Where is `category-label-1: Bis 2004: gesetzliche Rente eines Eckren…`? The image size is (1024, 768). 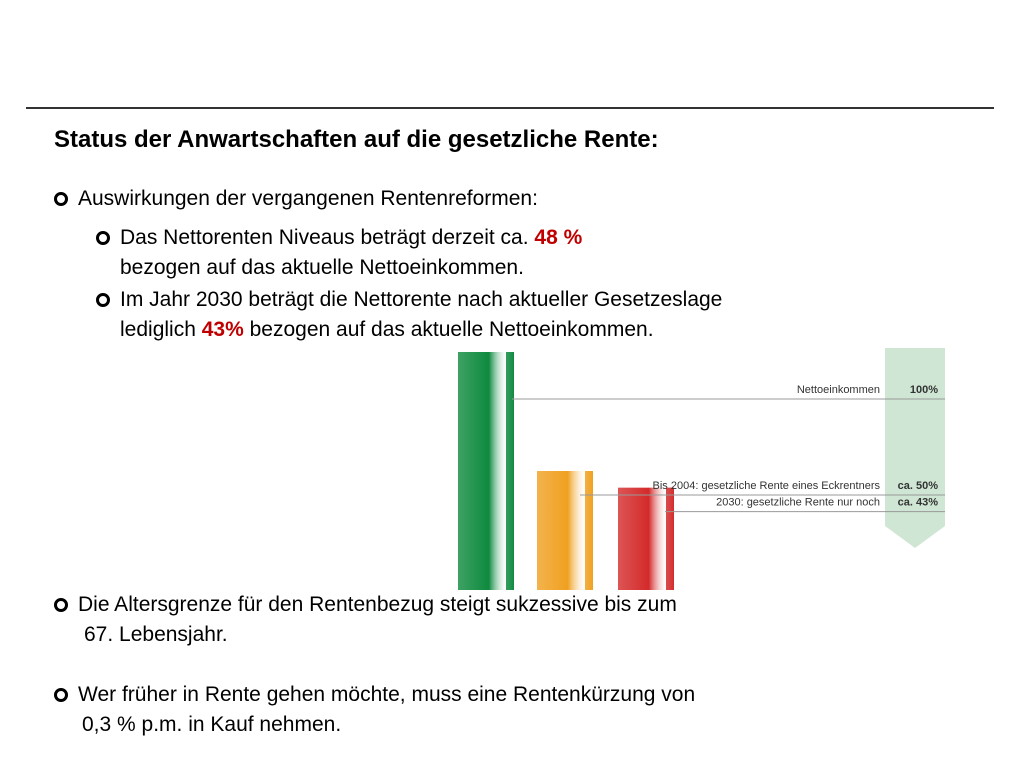 category-label-1: Bis 2004: gesetzliche Rente eines Eckren… is located at coordinates (767, 486).